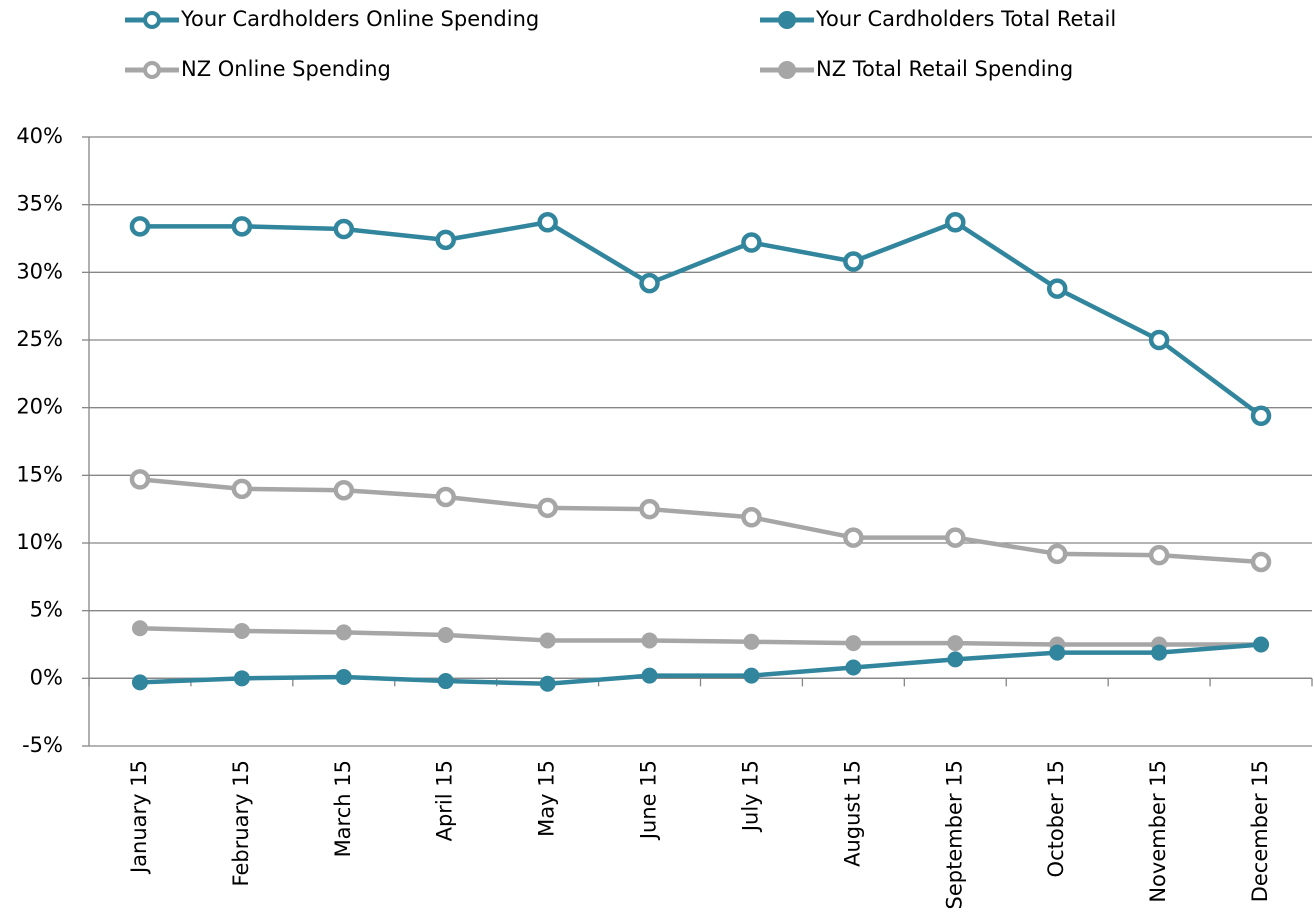 The width and height of the screenshot is (1314, 917). Describe the element at coordinates (286, 69) in the screenshot. I see `legend-label: NZ Online Spending` at that location.